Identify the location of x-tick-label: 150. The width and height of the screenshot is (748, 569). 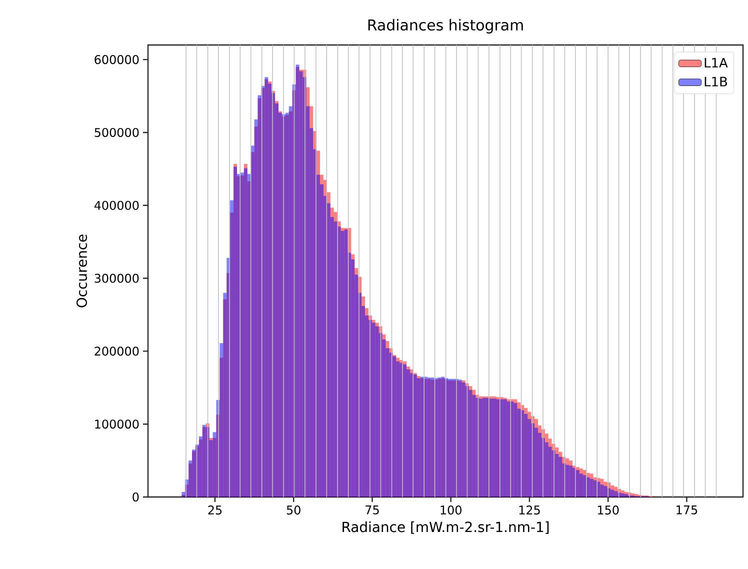
(608, 510).